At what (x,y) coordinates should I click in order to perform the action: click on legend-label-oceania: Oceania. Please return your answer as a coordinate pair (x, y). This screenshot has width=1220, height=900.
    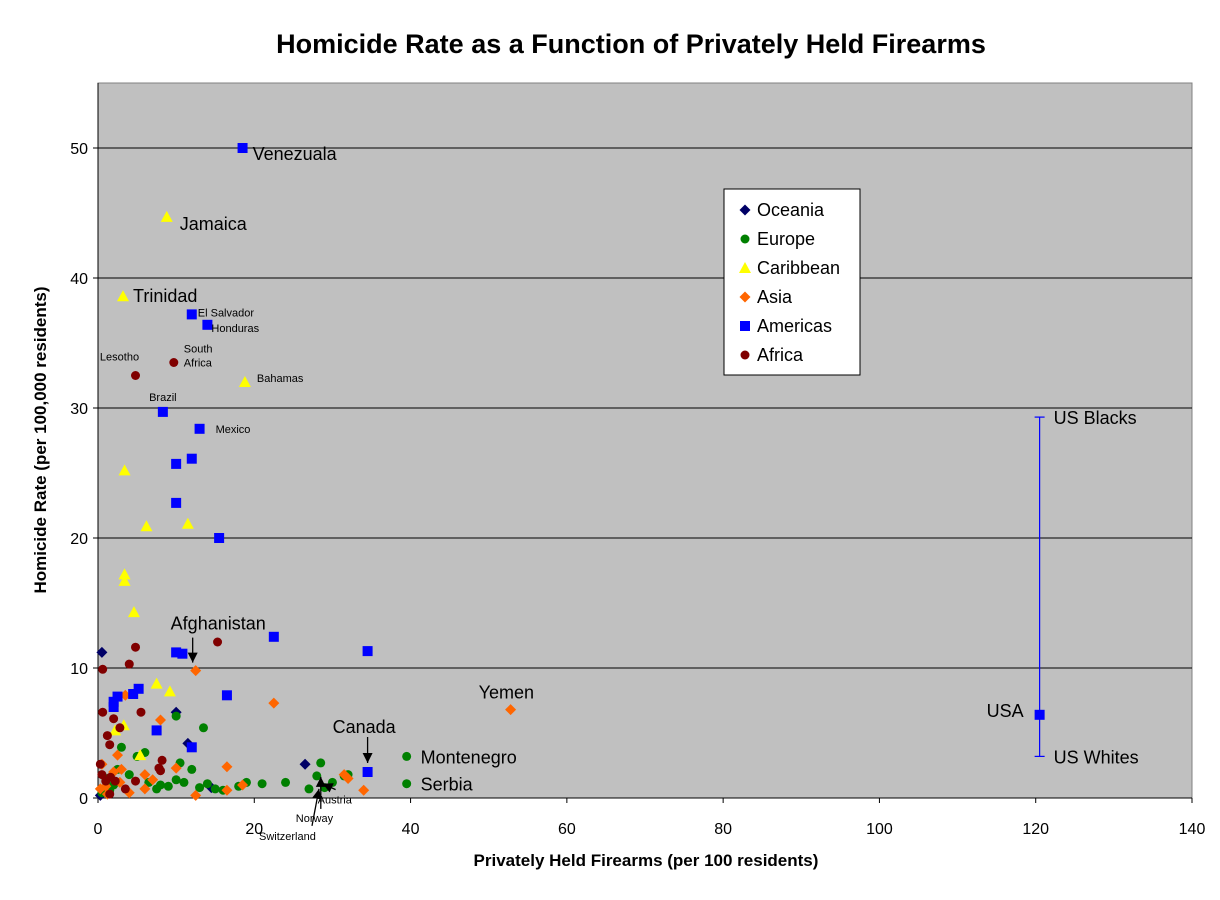
    Looking at the image, I should click on (791, 210).